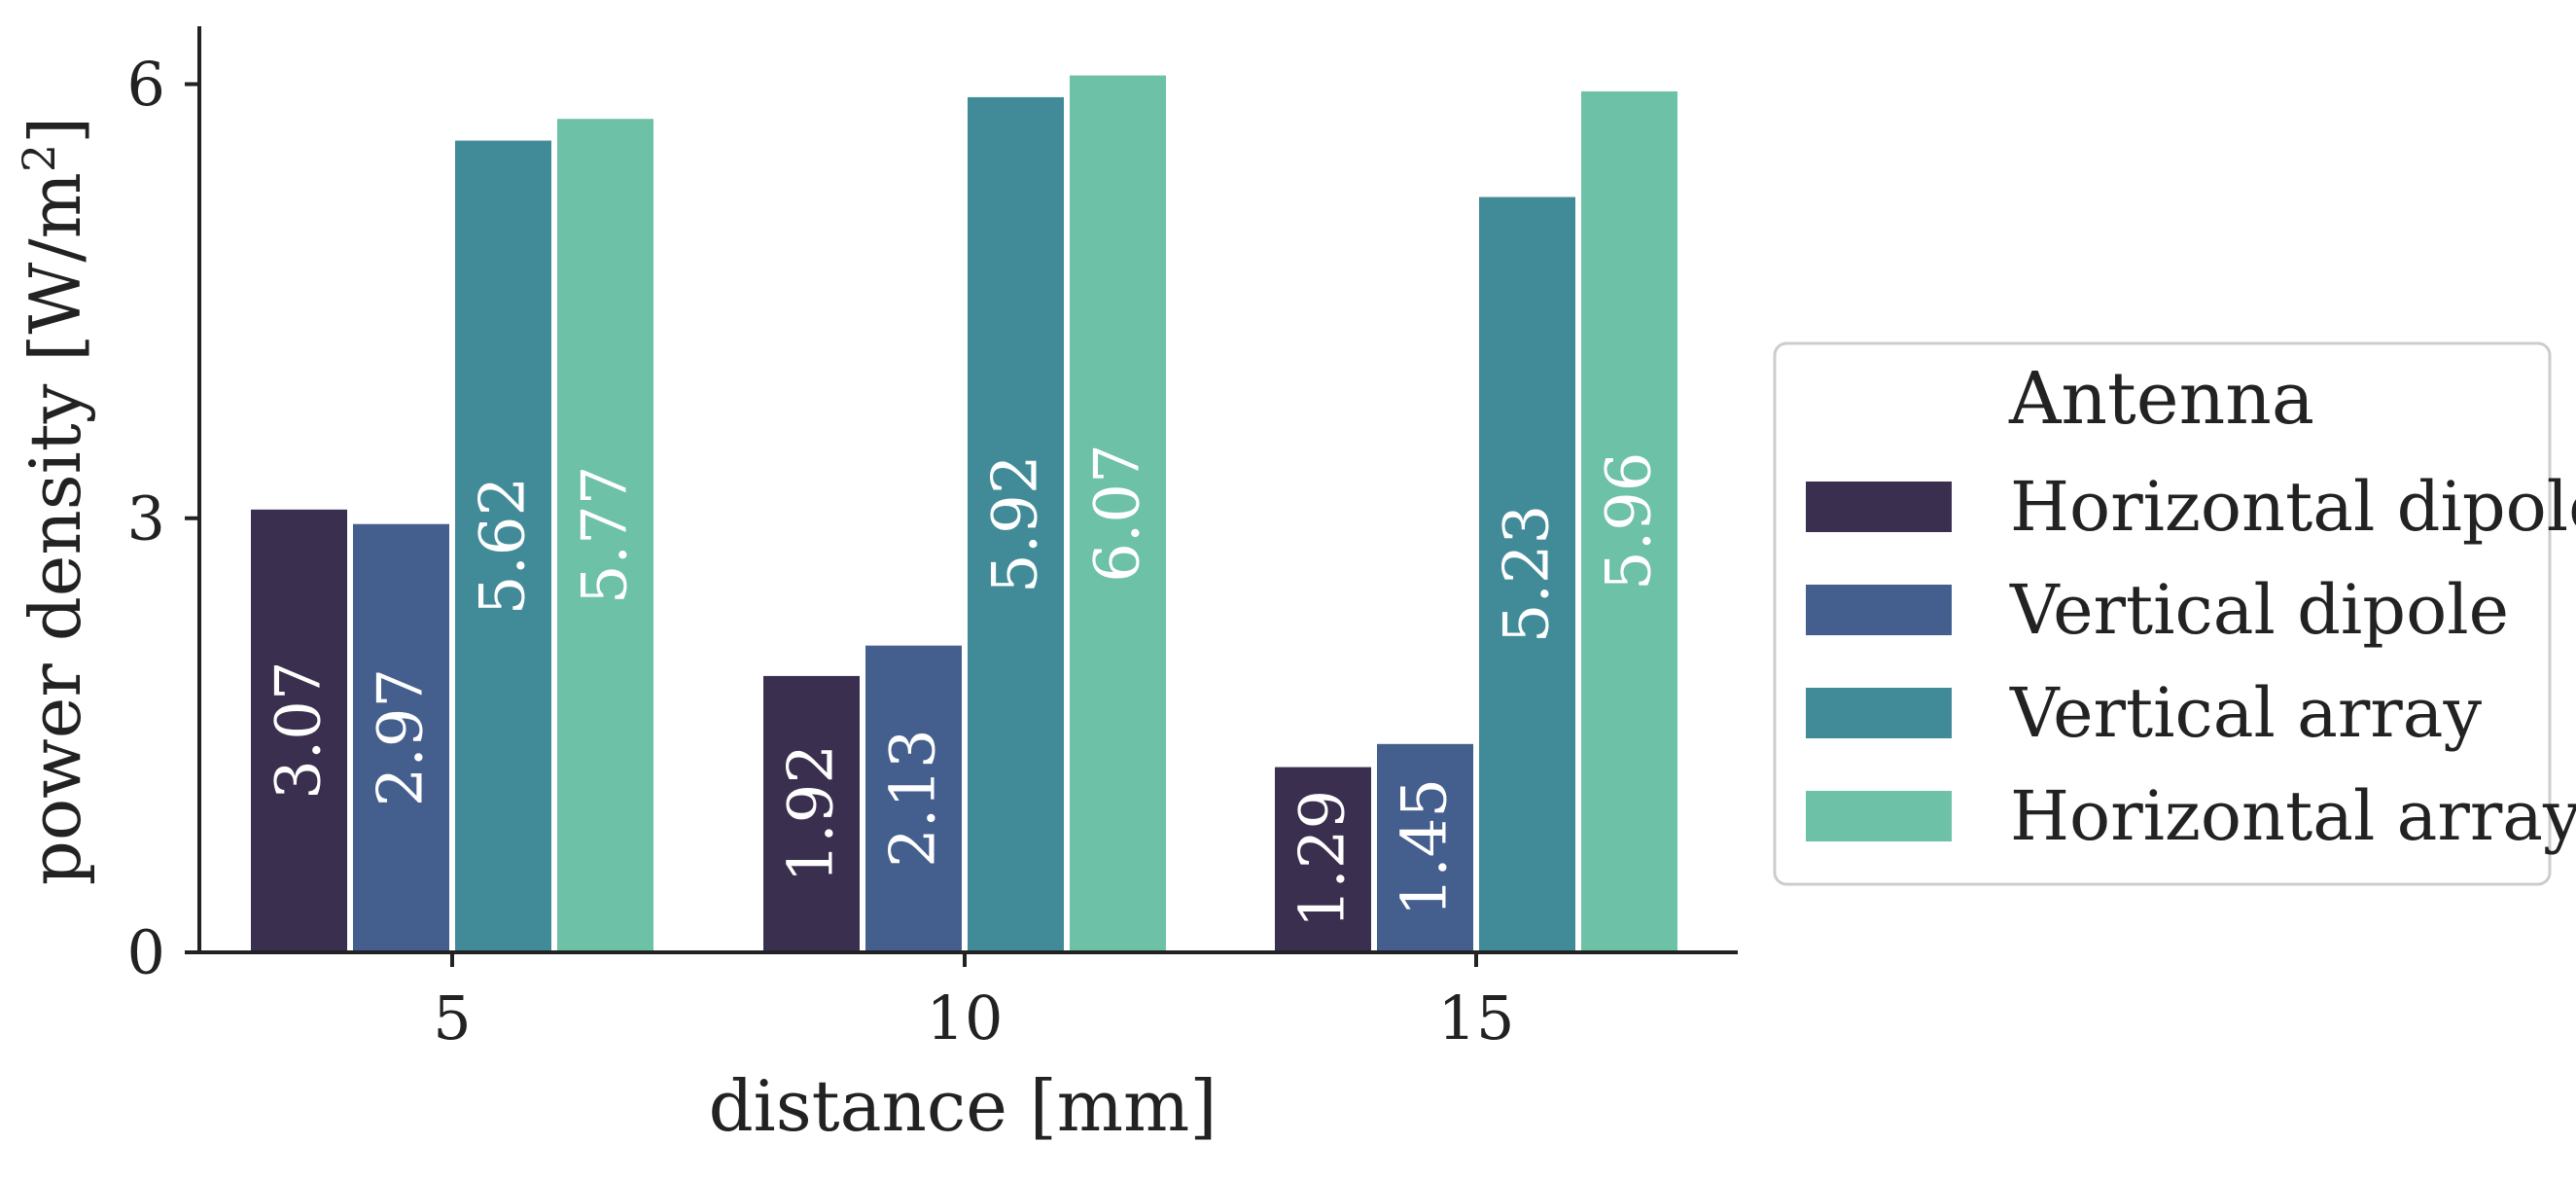 Image resolution: width=2576 pixels, height=1179 pixels. I want to click on bar-value-label: 2.13, so click(914, 798).